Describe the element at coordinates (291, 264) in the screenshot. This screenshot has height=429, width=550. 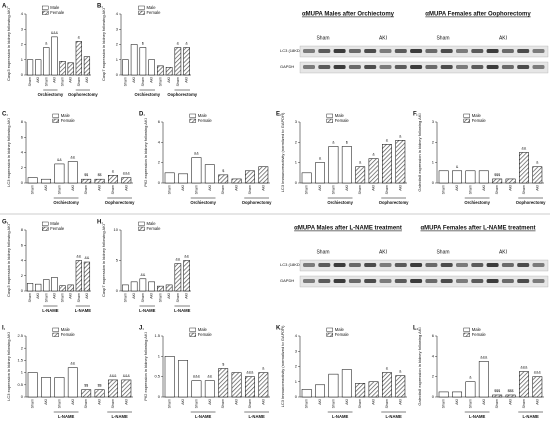
I see `blot-row-label: LC3 (18KD)` at that location.